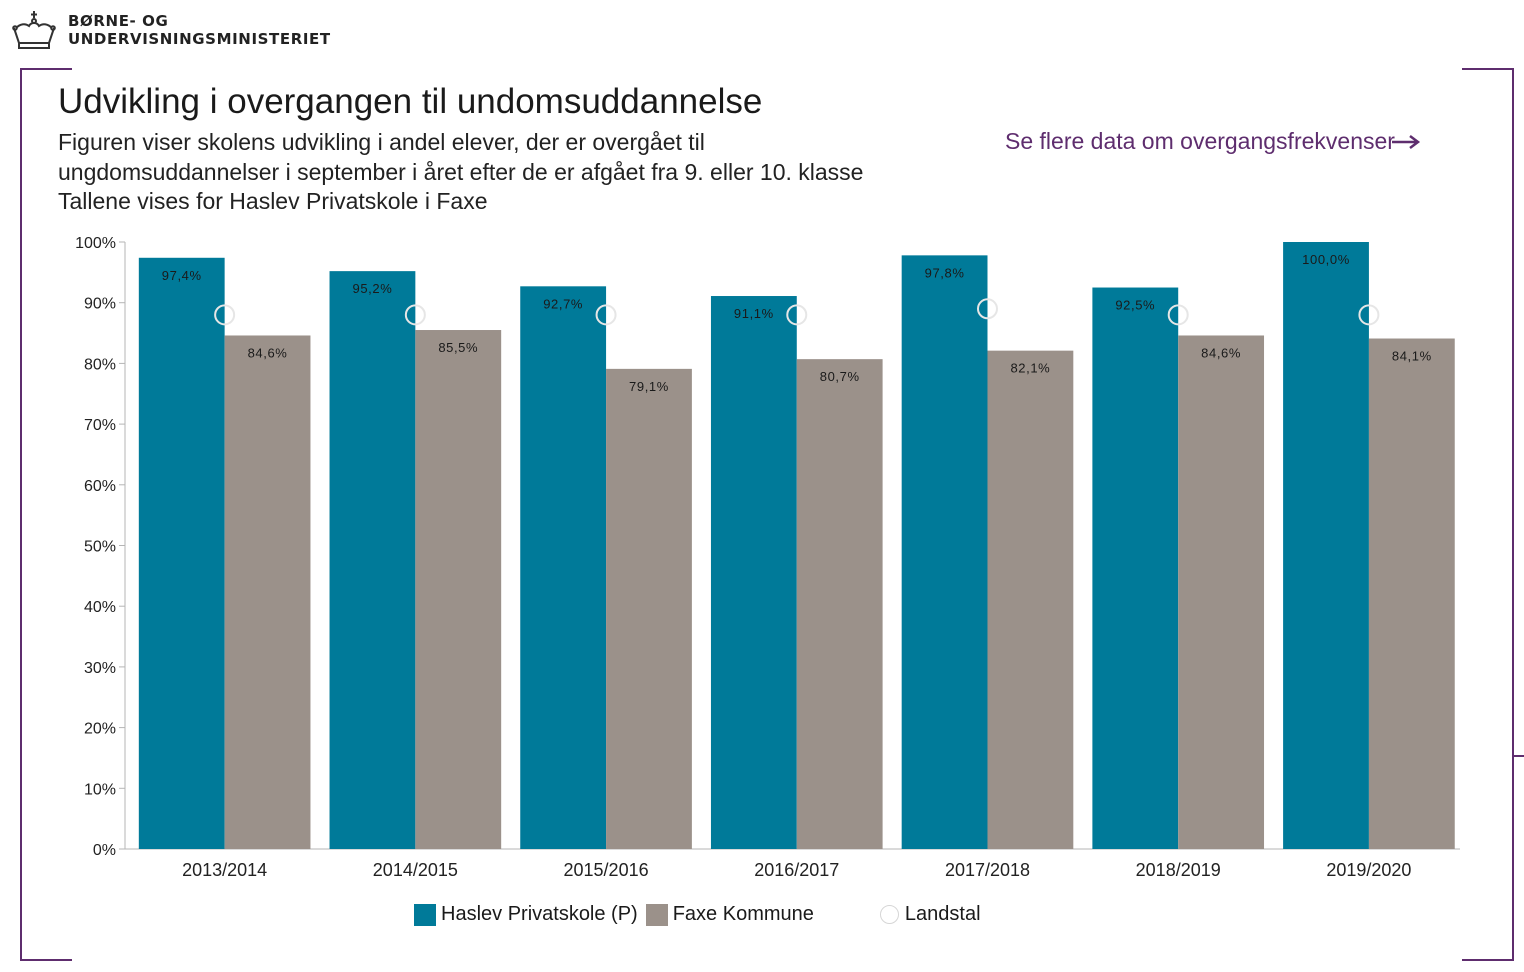  What do you see at coordinates (46, 514) in the screenshot?
I see `frame-bracket-left` at bounding box center [46, 514].